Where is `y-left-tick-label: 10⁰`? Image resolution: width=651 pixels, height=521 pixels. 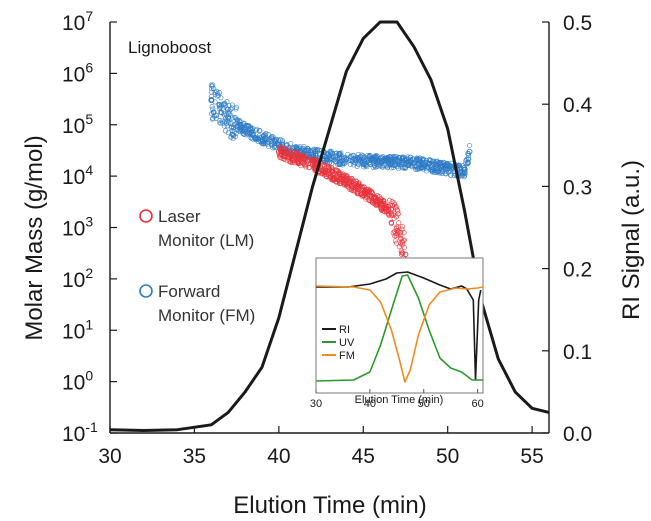 y-left-tick-label: 10⁰ is located at coordinates (77, 381).